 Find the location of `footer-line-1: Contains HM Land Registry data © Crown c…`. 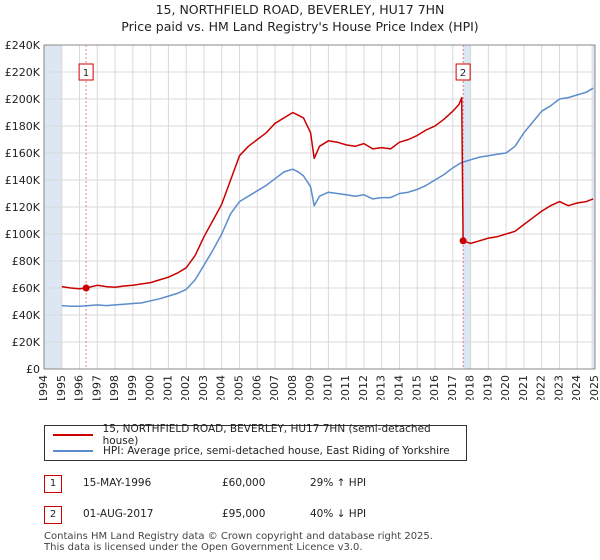

footer-line-1: Contains HM Land Registry data © Crown c… is located at coordinates (238, 536).